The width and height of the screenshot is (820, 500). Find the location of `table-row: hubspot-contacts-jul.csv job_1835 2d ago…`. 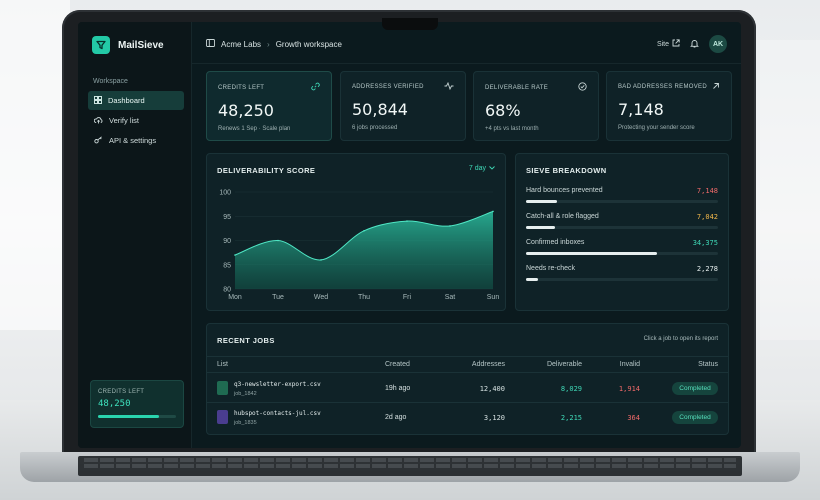

table-row: hubspot-contacts-jul.csv job_1835 2d ago… is located at coordinates (467, 417).